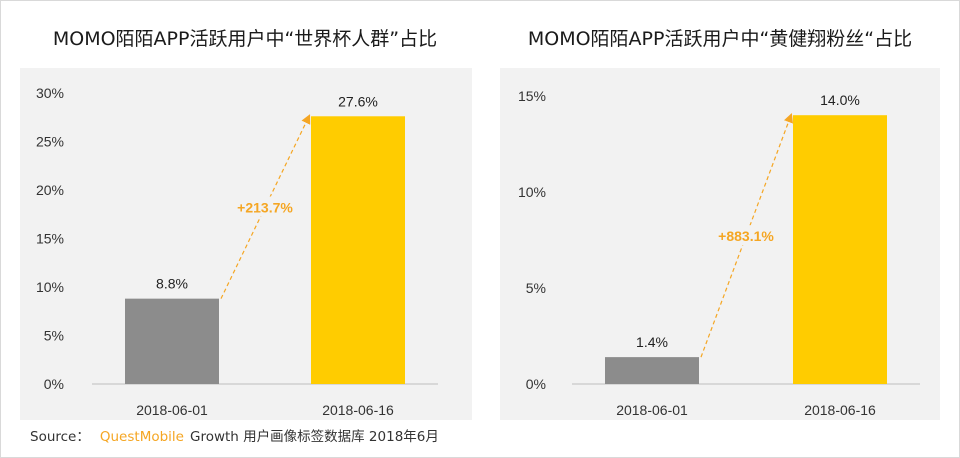 The width and height of the screenshot is (960, 458). I want to click on growth-label-bg-right, so click(746, 235).